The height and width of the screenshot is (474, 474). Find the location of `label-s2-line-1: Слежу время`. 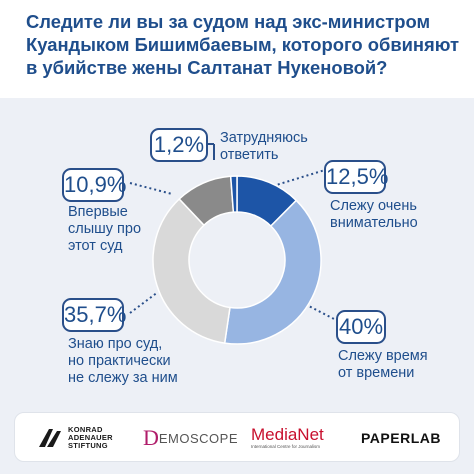

label-s2-line-1: Слежу время is located at coordinates (383, 356).